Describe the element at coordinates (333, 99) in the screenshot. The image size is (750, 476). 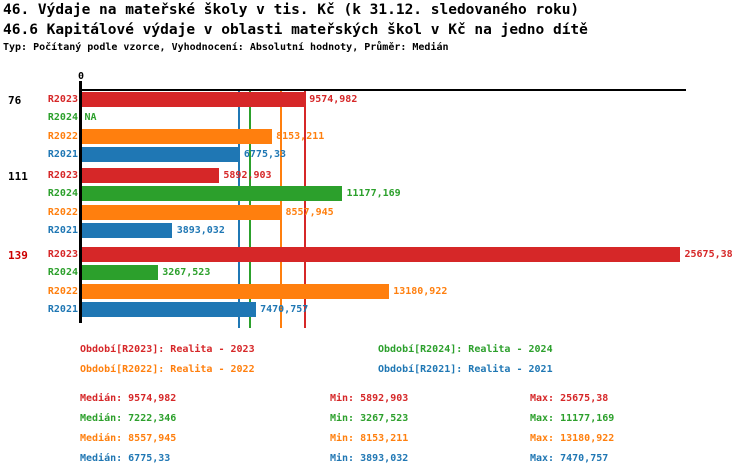
I see `bar-value-76-R2023: 9574,982` at that location.